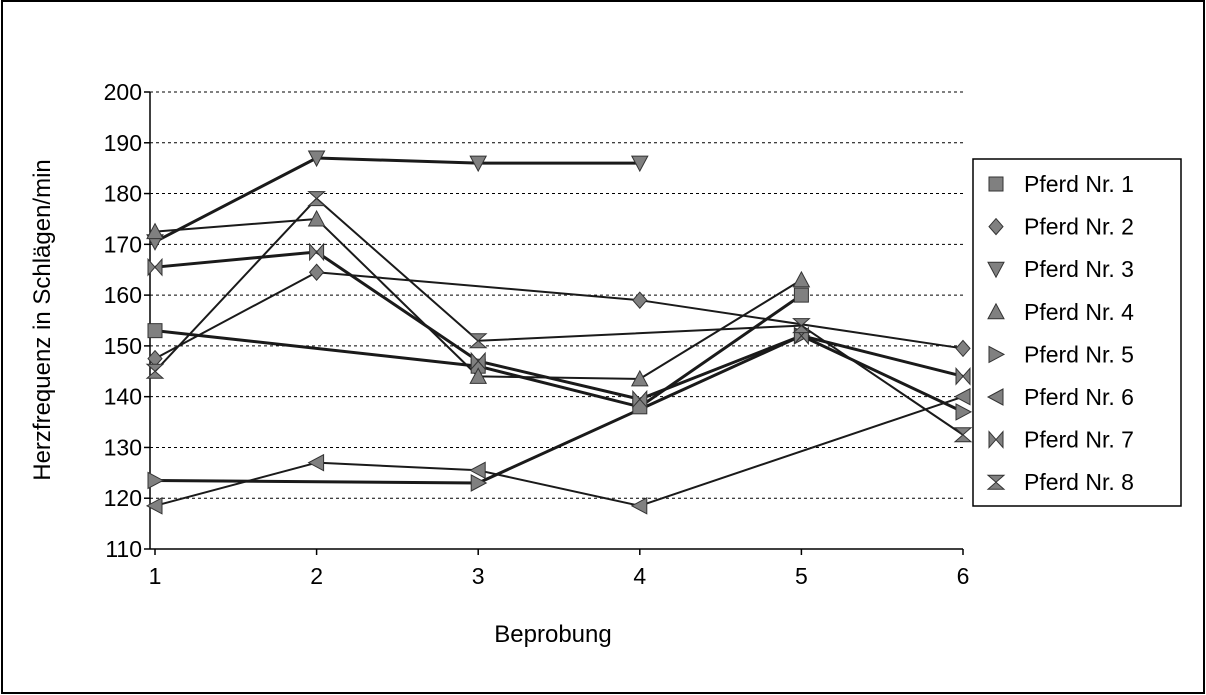 This screenshot has width=1206, height=695. What do you see at coordinates (123, 295) in the screenshot?
I see `y-tick-label: 160` at bounding box center [123, 295].